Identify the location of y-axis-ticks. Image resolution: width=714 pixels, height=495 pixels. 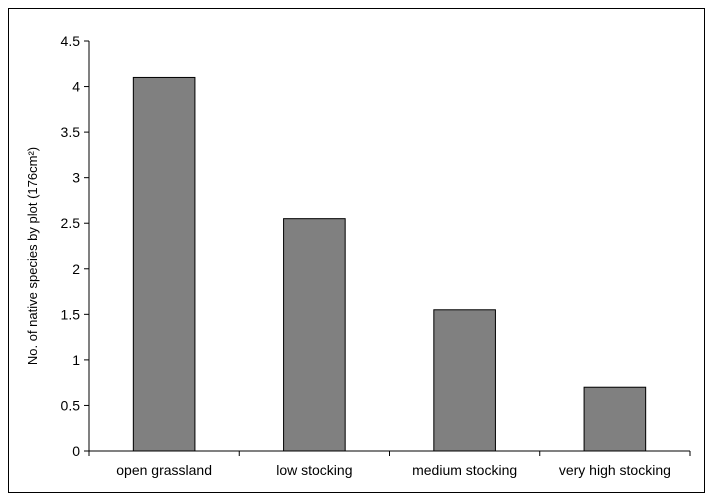
(86, 246).